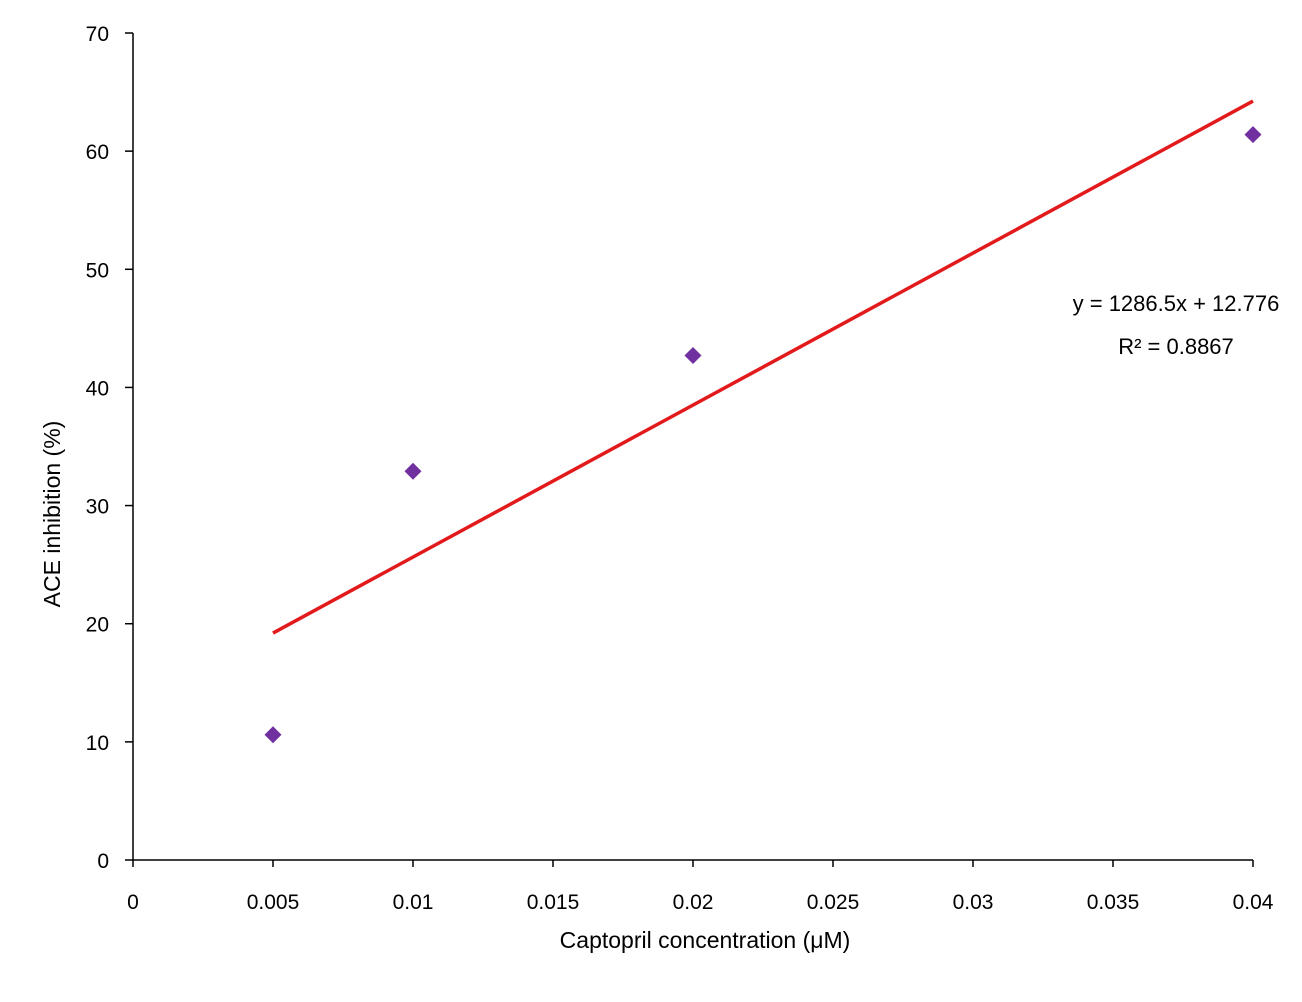  I want to click on x-tick-label: 0.03, so click(973, 902).